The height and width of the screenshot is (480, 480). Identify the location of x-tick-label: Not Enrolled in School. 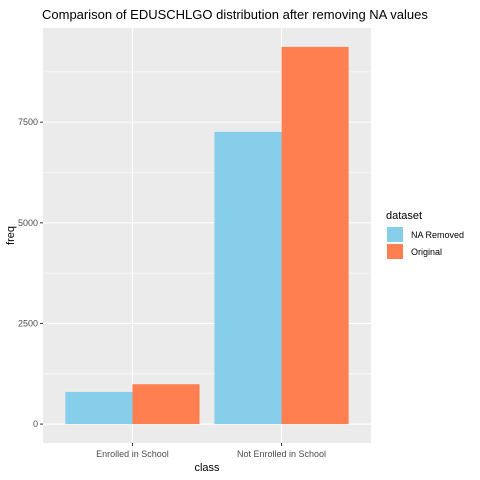
(281, 454).